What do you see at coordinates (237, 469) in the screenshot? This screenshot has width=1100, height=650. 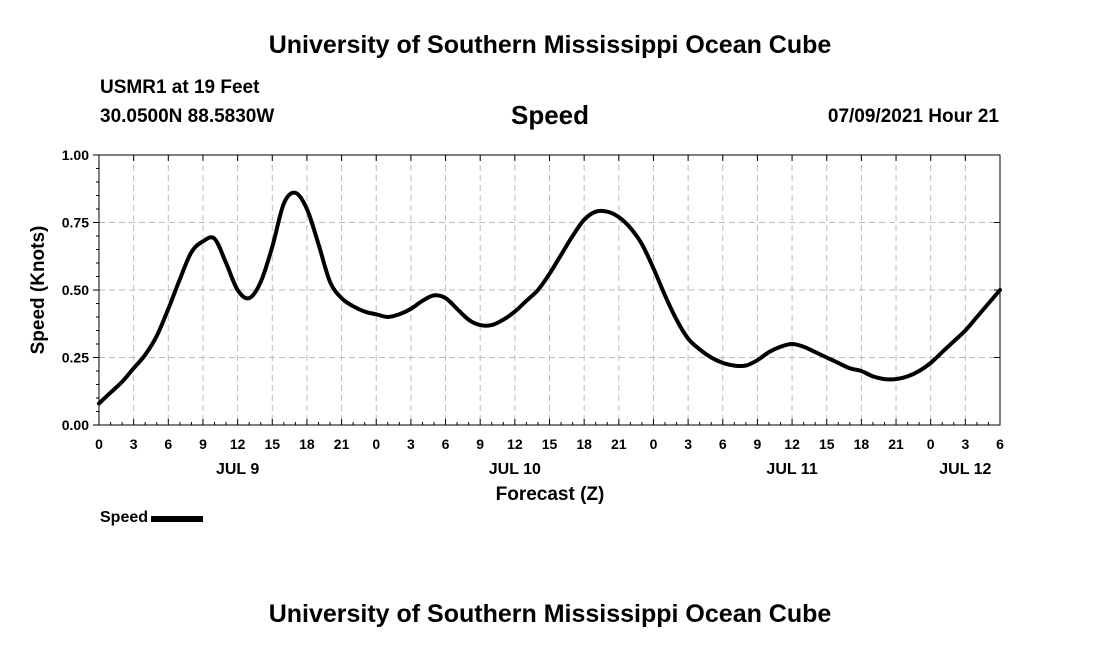 I see `date-label: JUL 9` at bounding box center [237, 469].